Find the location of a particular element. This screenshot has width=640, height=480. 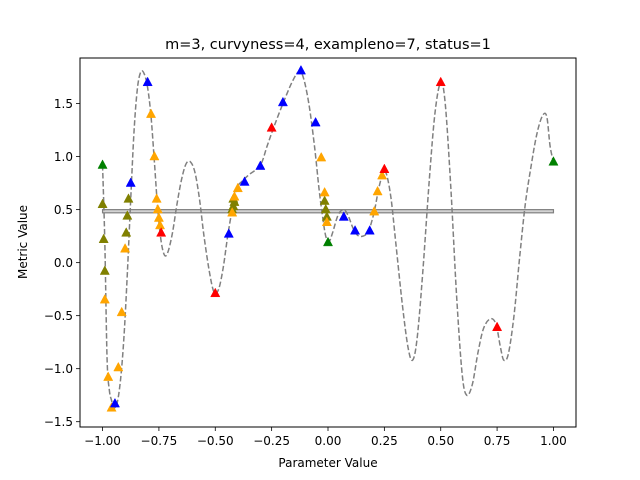

x-tick-label: −0.50 is located at coordinates (215, 441).